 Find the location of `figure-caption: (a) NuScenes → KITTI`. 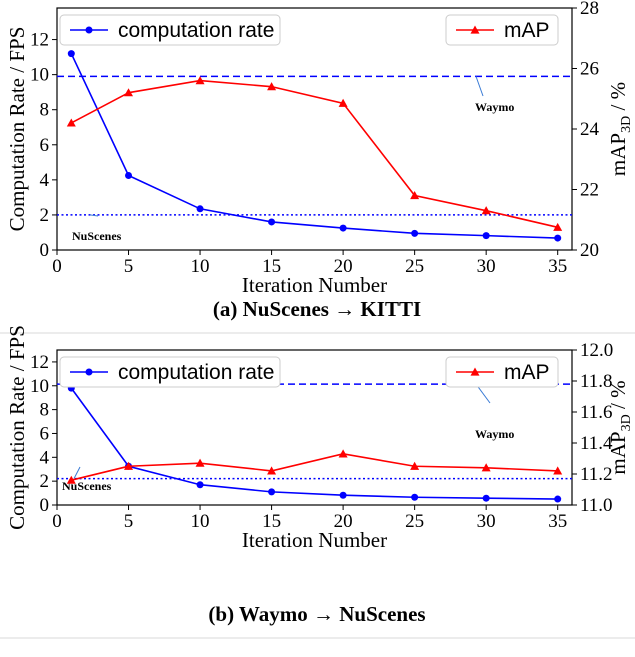

figure-caption: (a) NuScenes → KITTI is located at coordinates (317, 309).